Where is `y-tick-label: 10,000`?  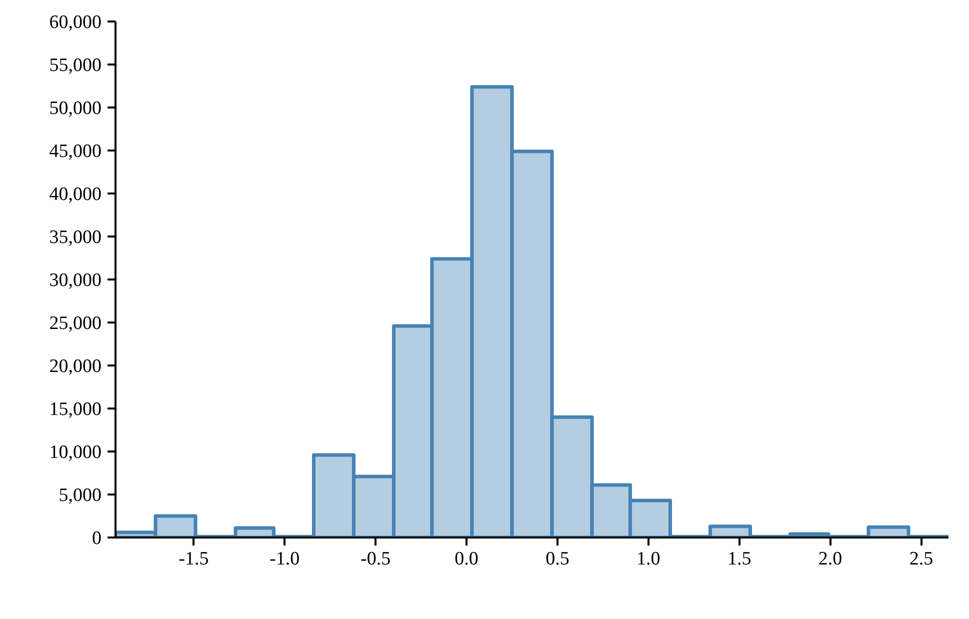
y-tick-label: 10,000 is located at coordinates (75, 452).